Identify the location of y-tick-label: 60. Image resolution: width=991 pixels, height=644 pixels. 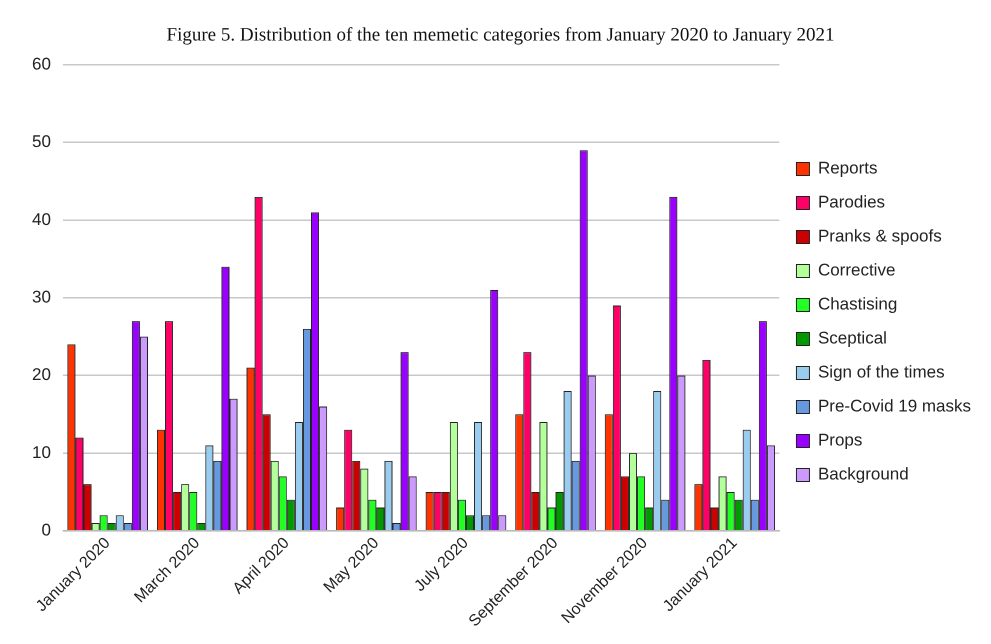
(41, 64).